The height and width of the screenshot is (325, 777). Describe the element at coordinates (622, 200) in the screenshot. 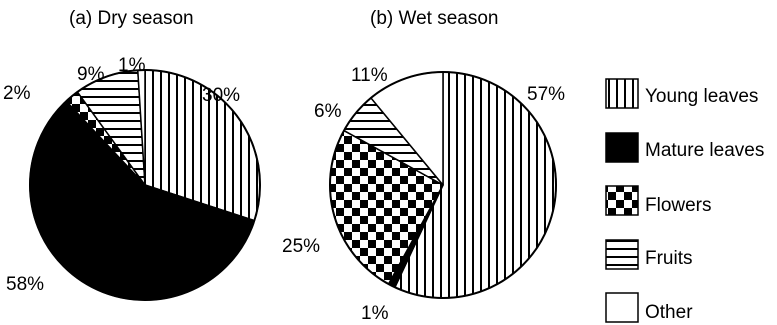

I see `legend-swatch-flowers` at that location.